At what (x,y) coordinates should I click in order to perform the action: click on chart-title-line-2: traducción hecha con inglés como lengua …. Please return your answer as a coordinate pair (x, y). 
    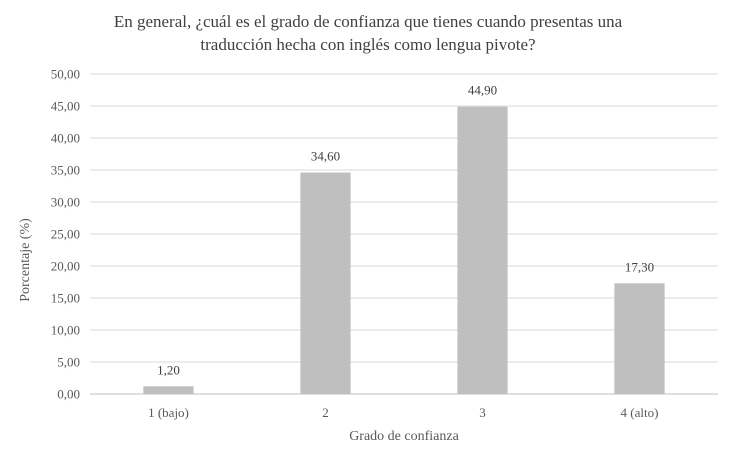
    Looking at the image, I should click on (367, 44).